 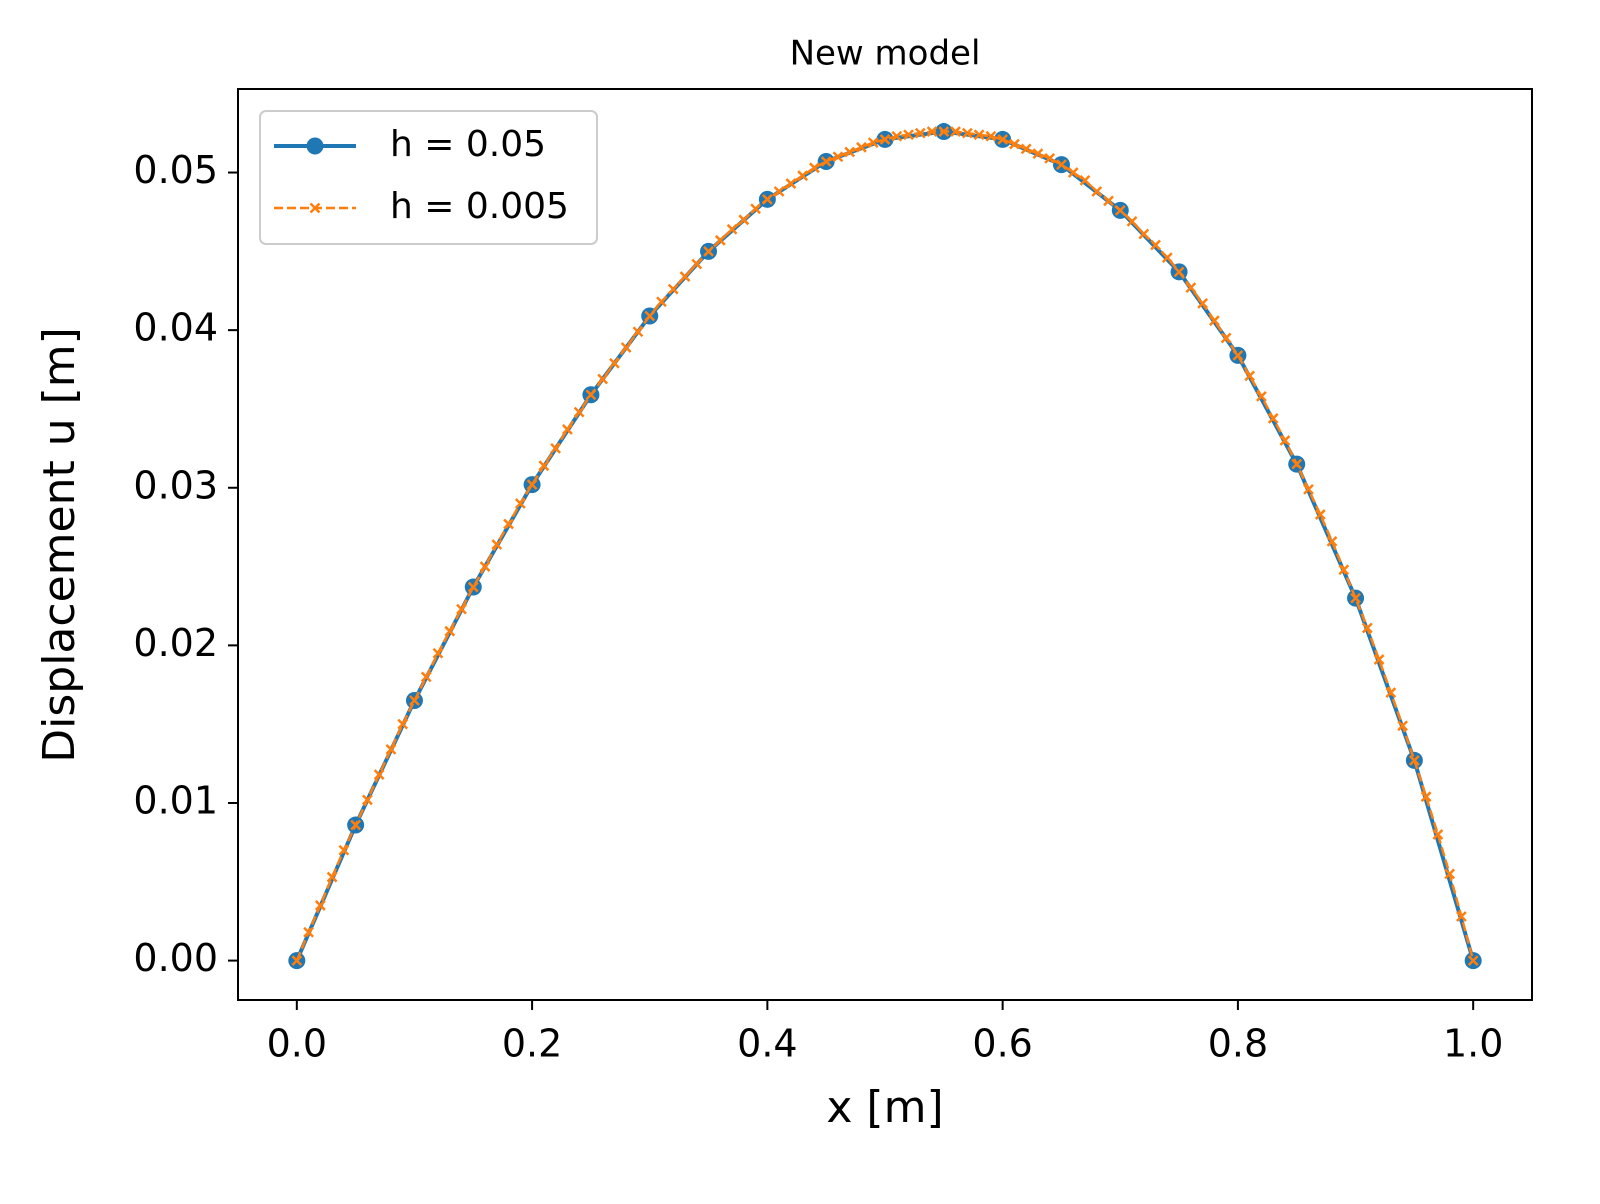 I want to click on legend-label: h = 0.005, so click(x=479, y=206).